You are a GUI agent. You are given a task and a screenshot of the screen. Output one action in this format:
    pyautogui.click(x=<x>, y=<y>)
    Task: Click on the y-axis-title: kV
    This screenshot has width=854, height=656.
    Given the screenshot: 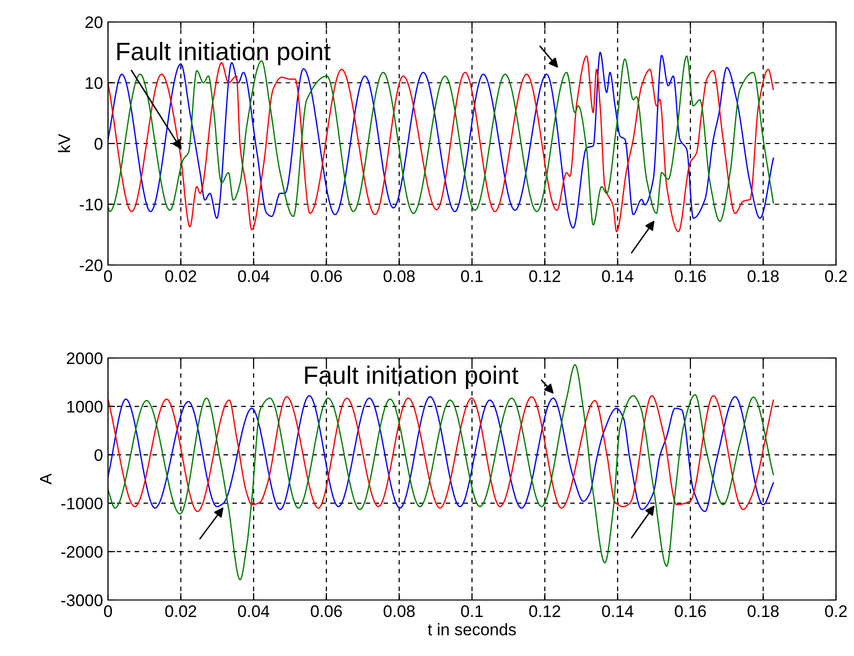 What is the action you would take?
    pyautogui.click(x=64, y=143)
    